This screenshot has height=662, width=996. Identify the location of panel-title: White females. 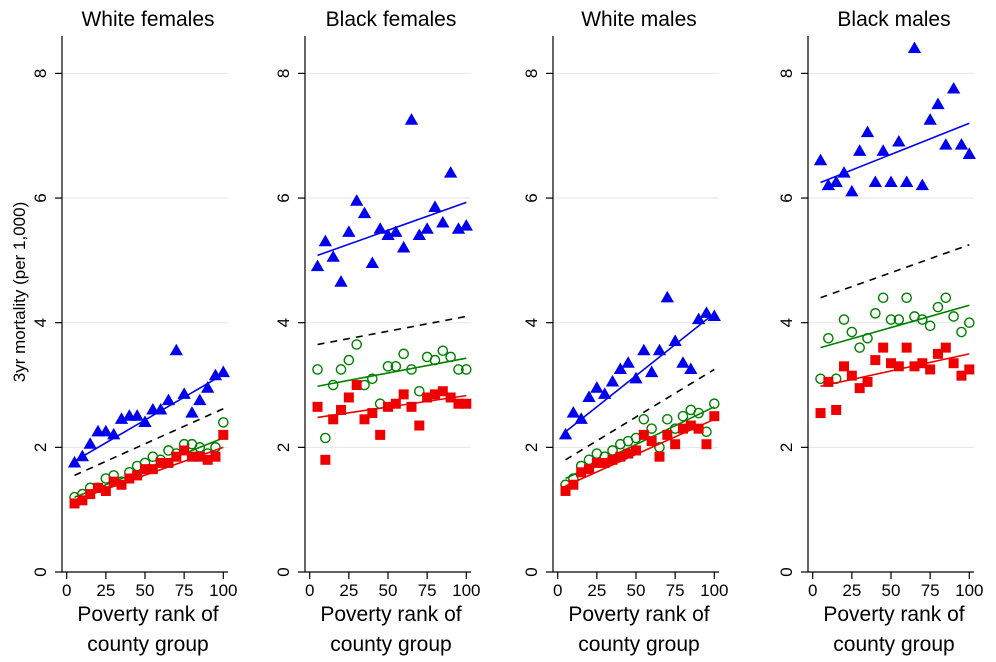
(147, 19).